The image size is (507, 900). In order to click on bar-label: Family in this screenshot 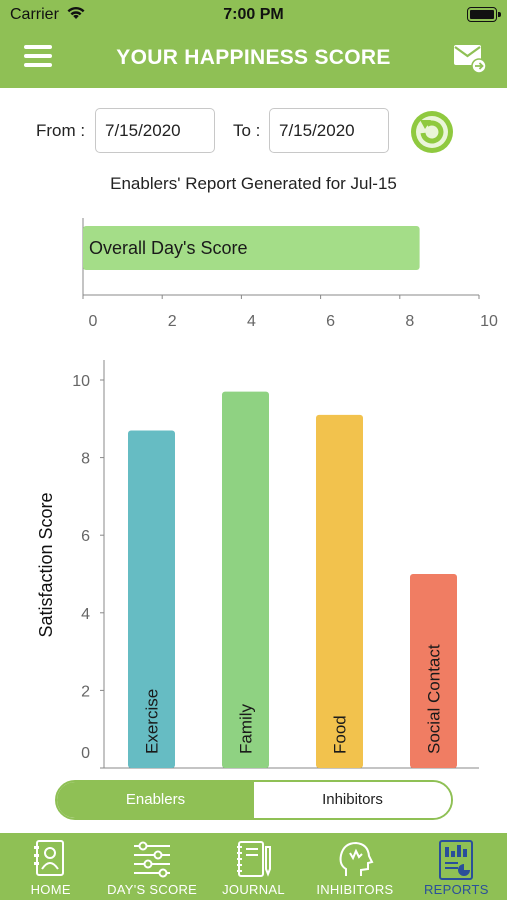, I will do `click(246, 728)`.